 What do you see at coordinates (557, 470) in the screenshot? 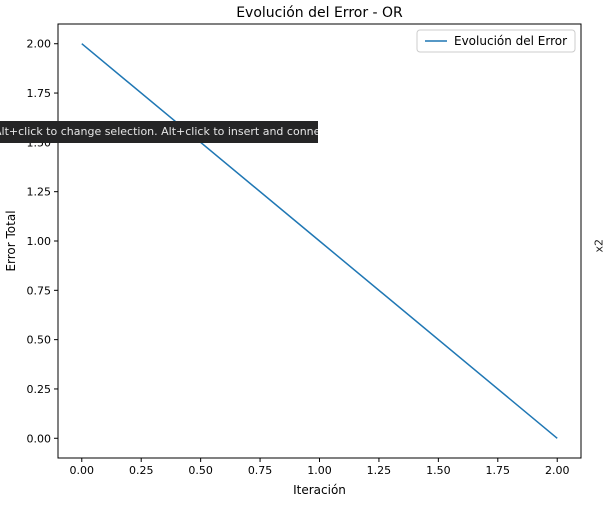
I see `x-tick-label: 2.00` at bounding box center [557, 470].